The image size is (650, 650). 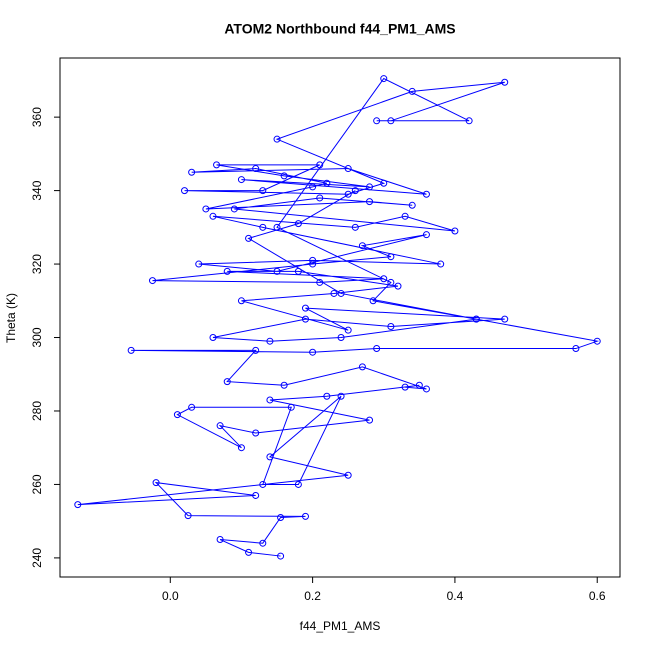 What do you see at coordinates (37, 484) in the screenshot?
I see `y-tick-label: 260` at bounding box center [37, 484].